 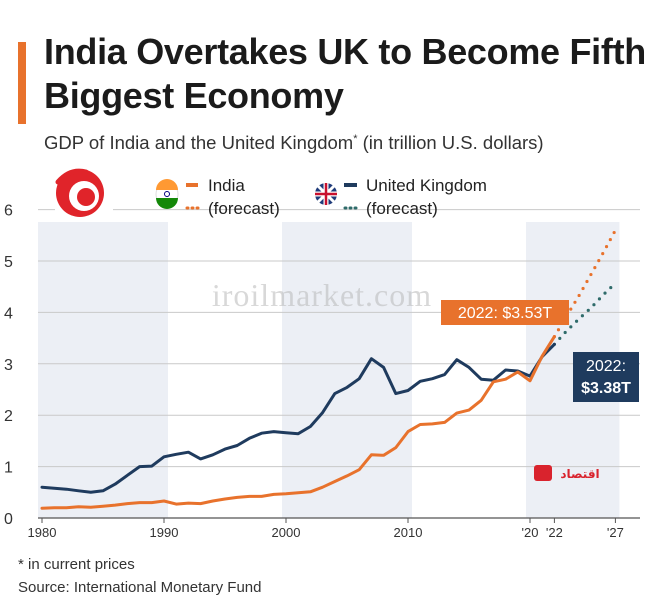 What do you see at coordinates (8, 313) in the screenshot?
I see `y-tick-label: 4` at bounding box center [8, 313].